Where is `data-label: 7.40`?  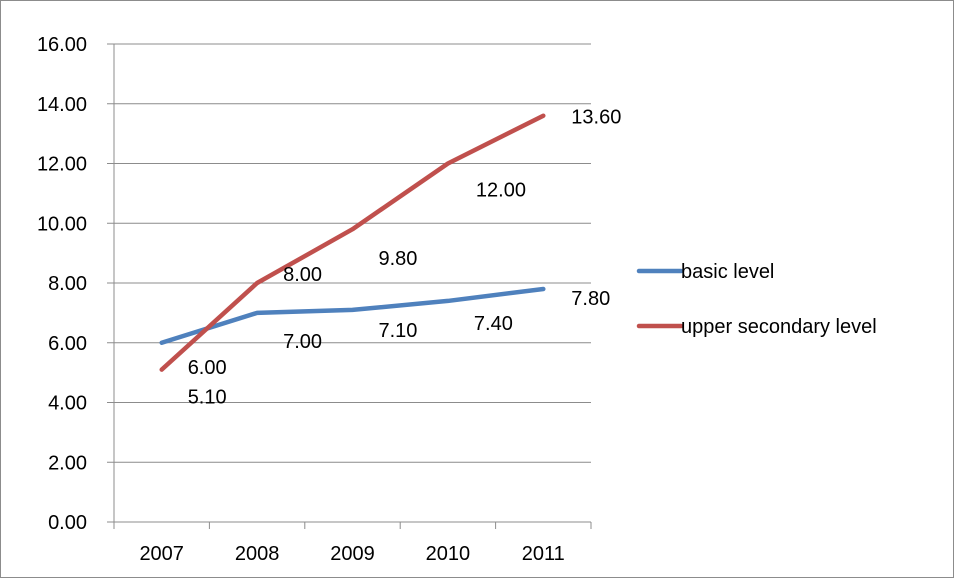
data-label: 7.40 is located at coordinates (493, 324).